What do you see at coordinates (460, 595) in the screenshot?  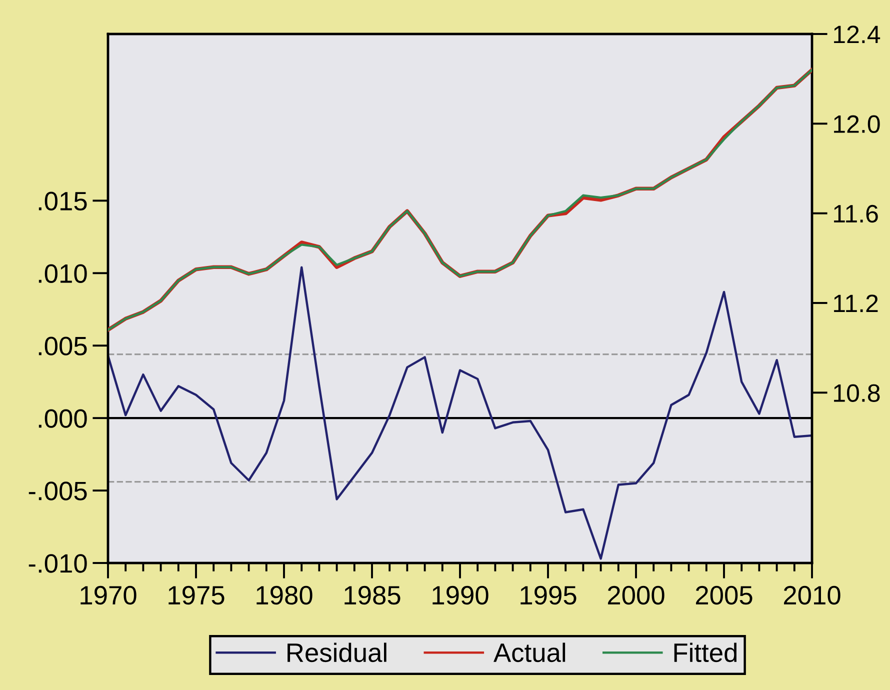 I see `x-tick-label: 1990` at bounding box center [460, 595].